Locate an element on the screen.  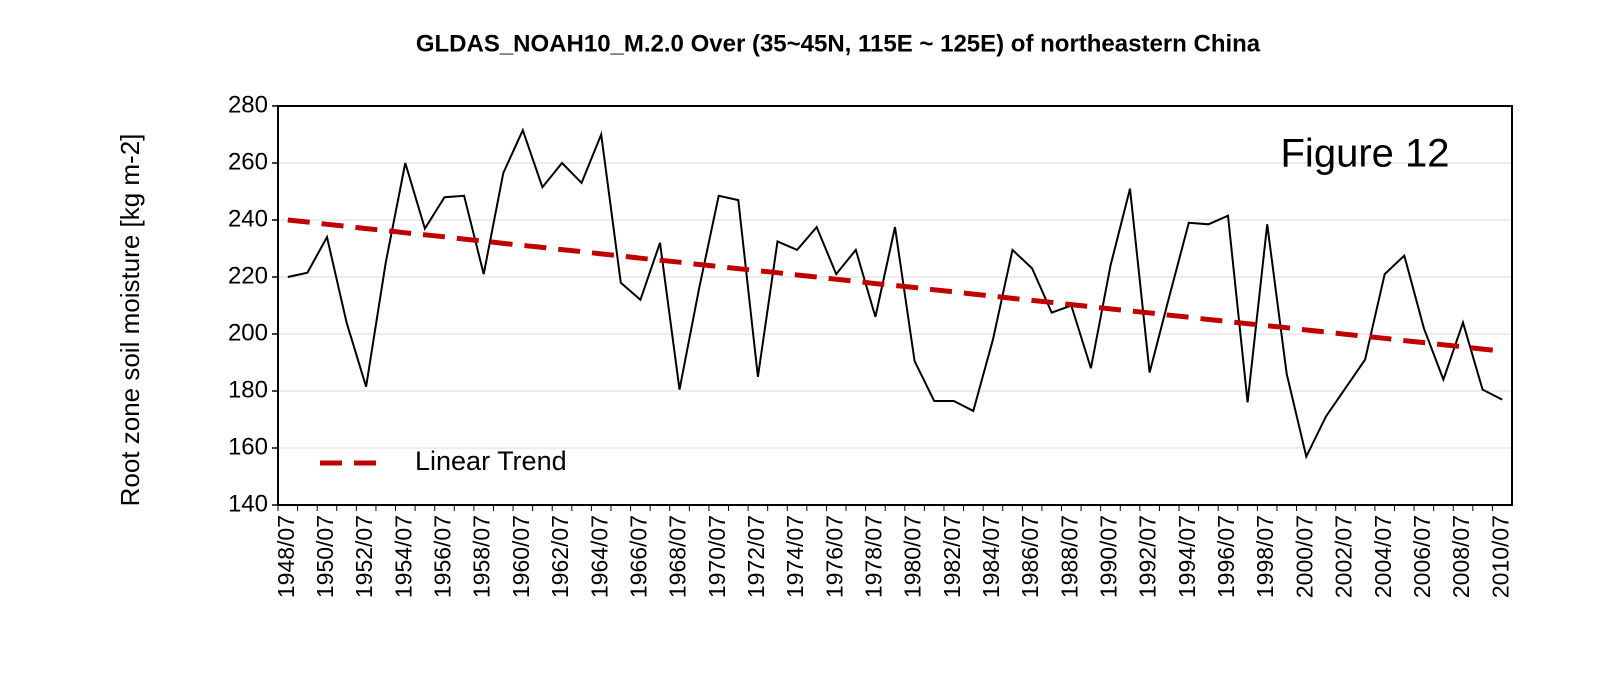
x-tick-label: 2008/07 is located at coordinates (1461, 556).